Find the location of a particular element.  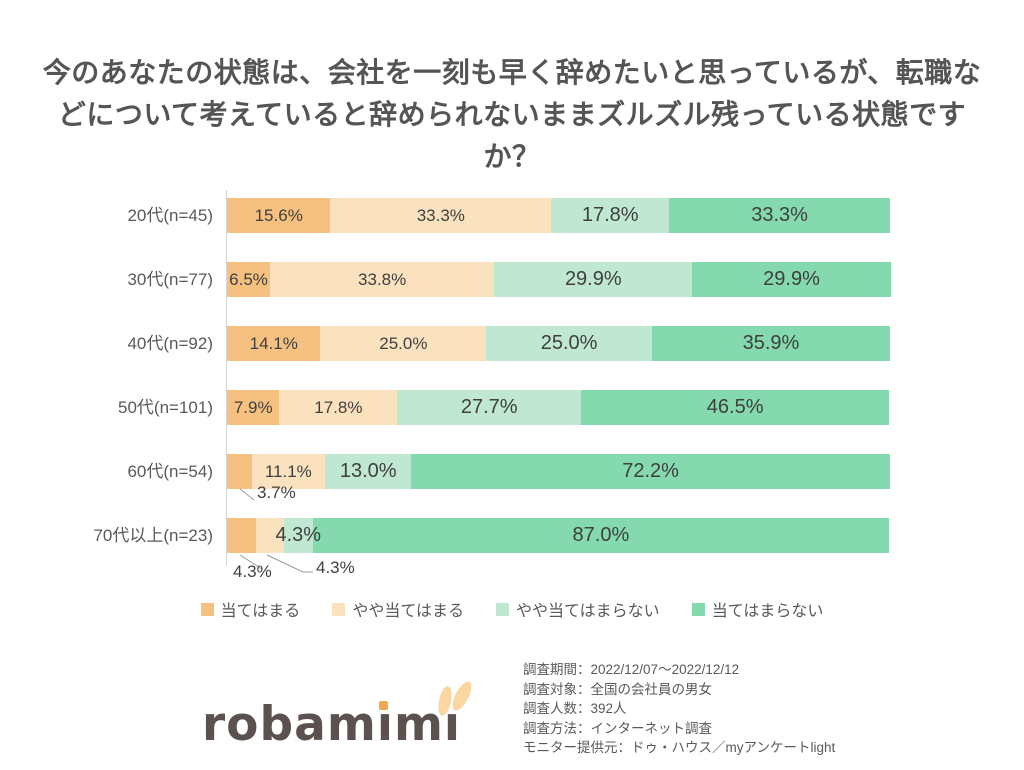

bar-segment-series-4: 46.5% is located at coordinates (735, 407).